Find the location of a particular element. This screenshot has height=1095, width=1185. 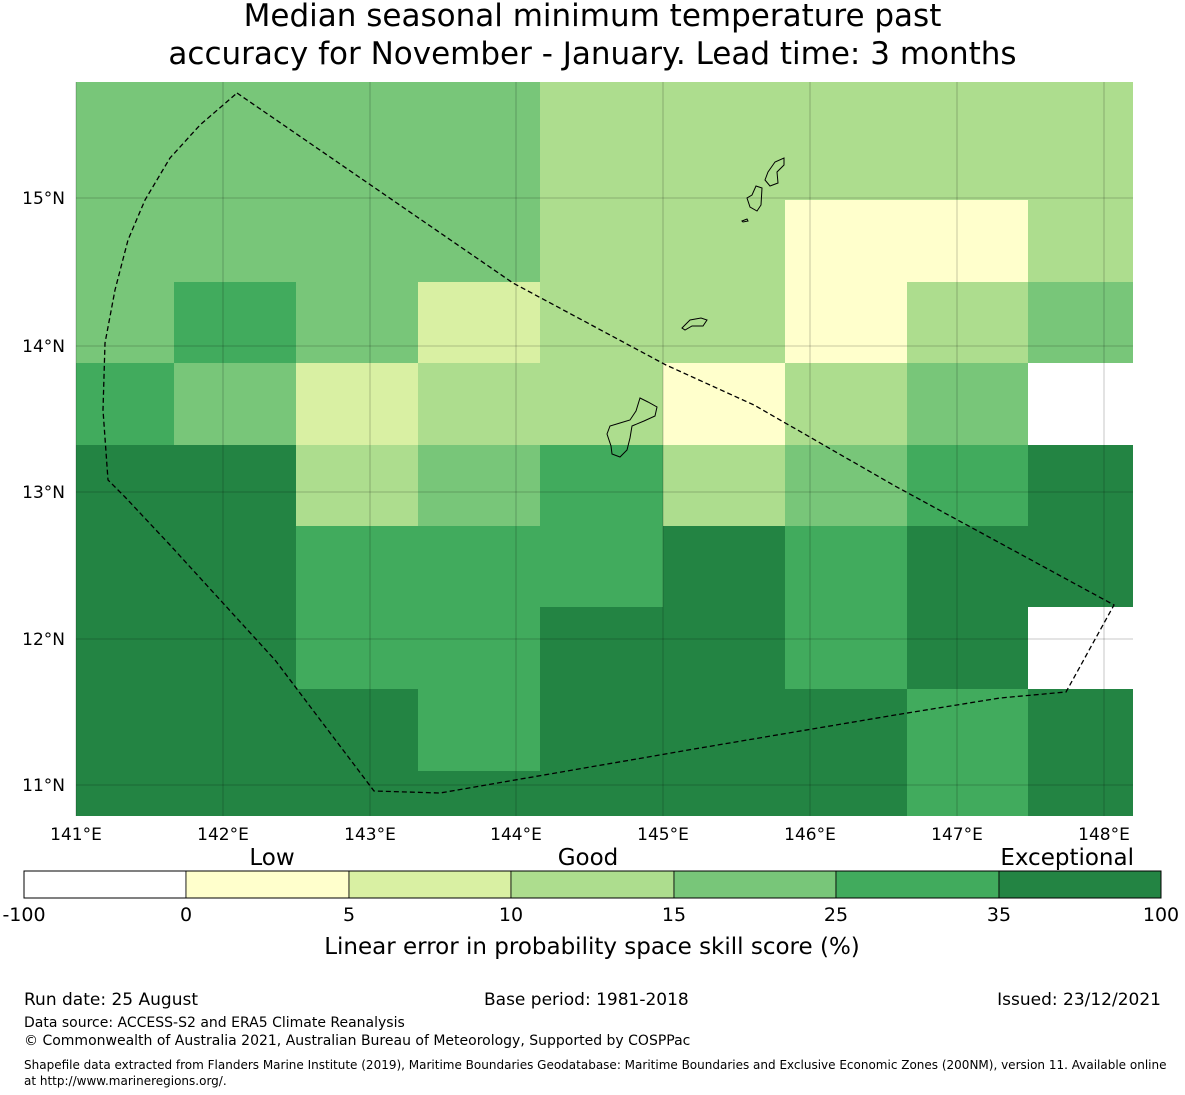

shapefile-credit-line-2: at http://www.marineregions.org/. is located at coordinates (125, 1081).